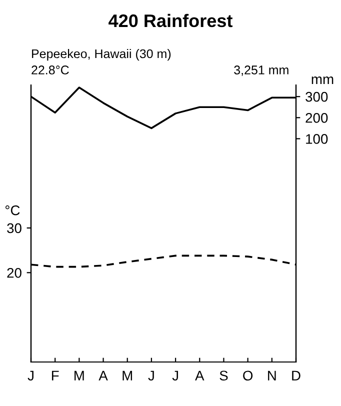 The height and width of the screenshot is (406, 341). Describe the element at coordinates (14, 273) in the screenshot. I see `y-tick-label: 20` at that location.